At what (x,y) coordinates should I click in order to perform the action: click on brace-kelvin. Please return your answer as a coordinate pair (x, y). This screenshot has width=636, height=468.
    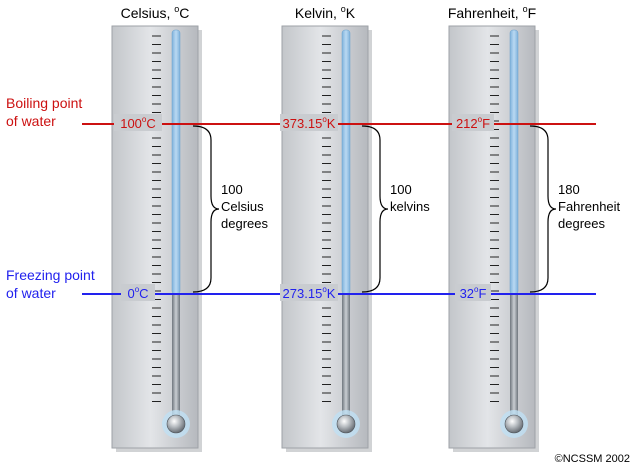
    Looking at the image, I should click on (375, 209).